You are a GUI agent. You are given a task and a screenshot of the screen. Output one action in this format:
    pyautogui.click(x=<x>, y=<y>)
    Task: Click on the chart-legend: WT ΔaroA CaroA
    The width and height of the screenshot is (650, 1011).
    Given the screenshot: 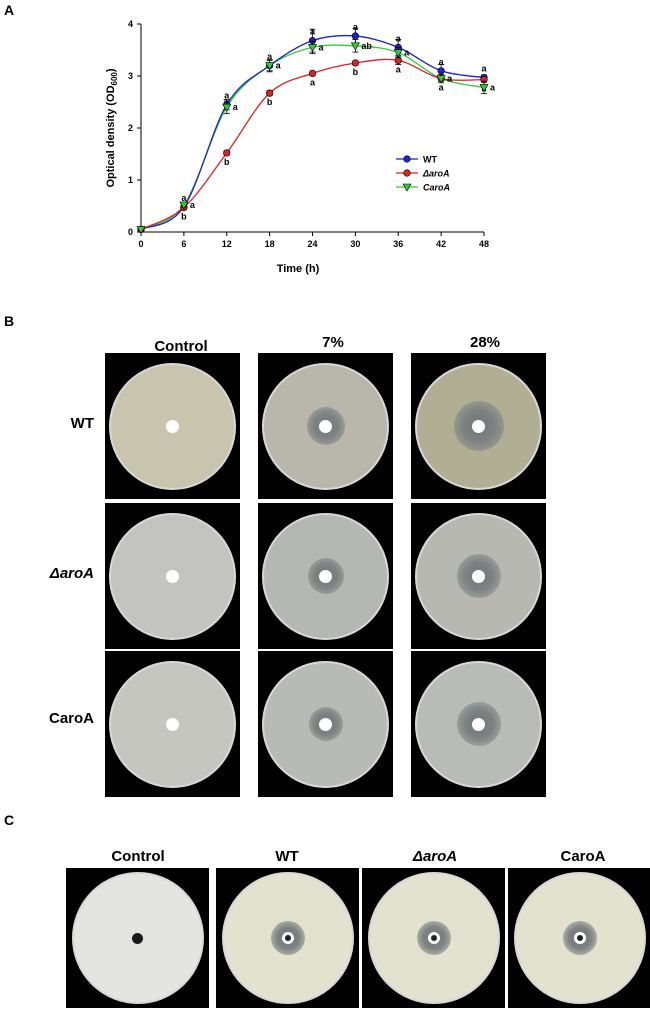 What is the action you would take?
    pyautogui.click(x=423, y=174)
    